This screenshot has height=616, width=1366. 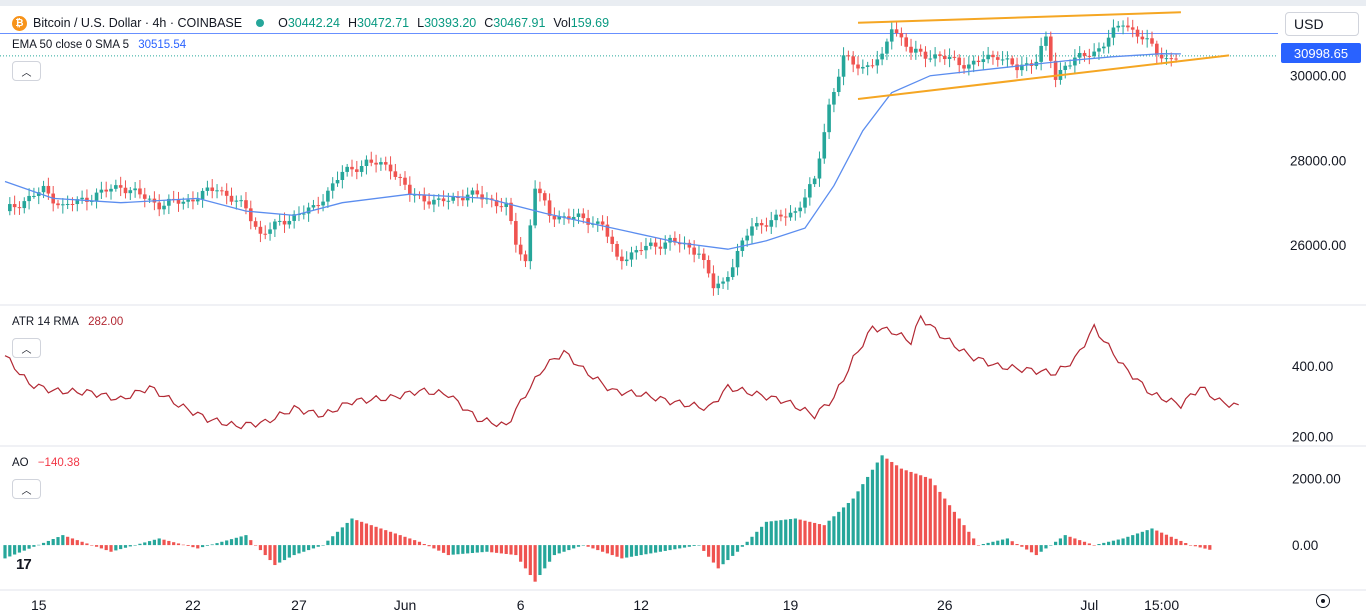 What do you see at coordinates (1161, 605) in the screenshot?
I see `time-tick-label: 15:00` at bounding box center [1161, 605].